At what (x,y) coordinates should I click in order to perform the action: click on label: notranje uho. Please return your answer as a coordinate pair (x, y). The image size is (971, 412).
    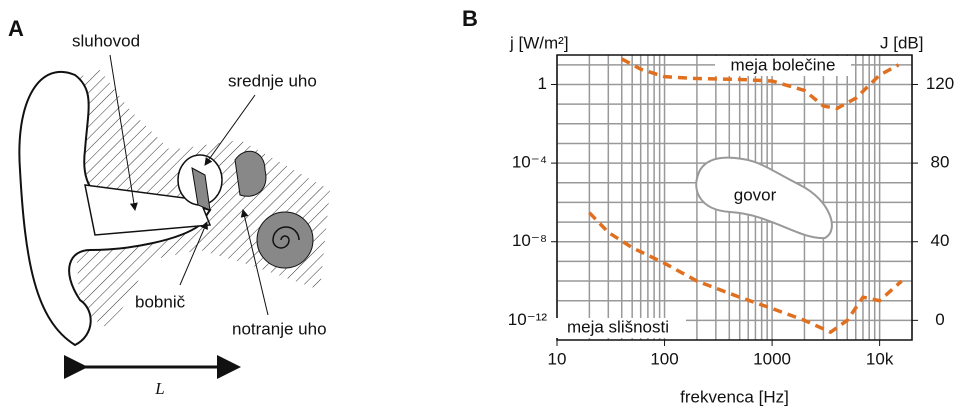
    Looking at the image, I should click on (279, 328).